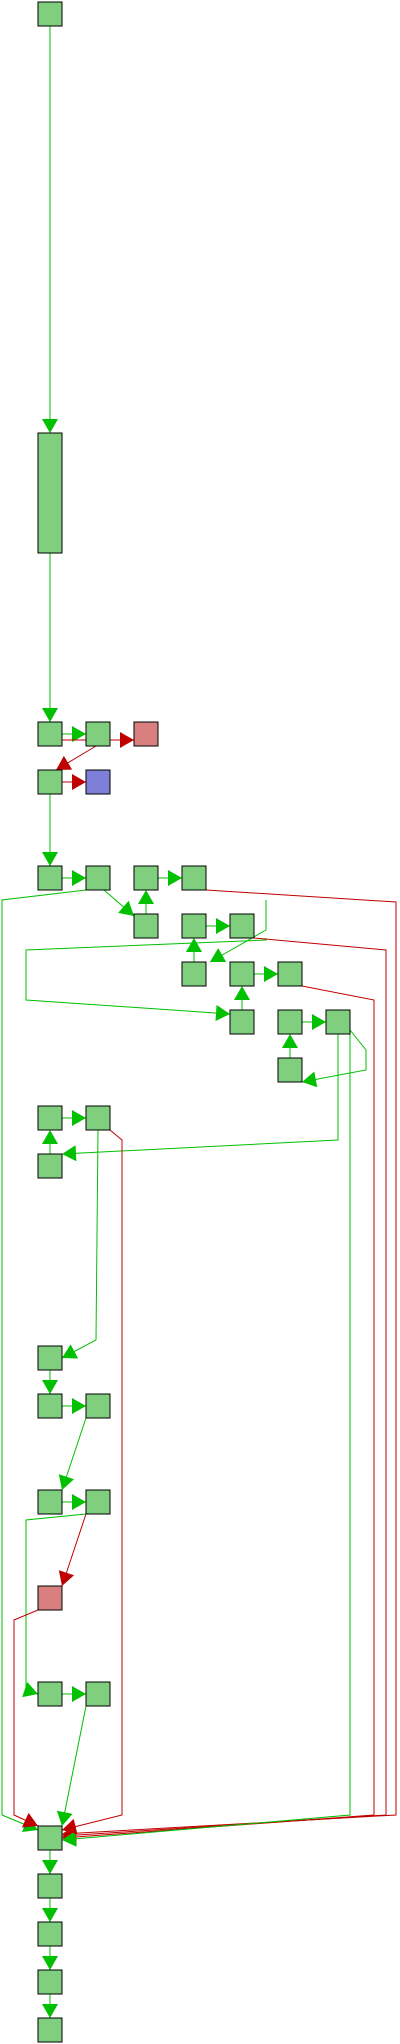  Describe the element at coordinates (98, 878) in the screenshot. I see `node-n8-default` at that location.